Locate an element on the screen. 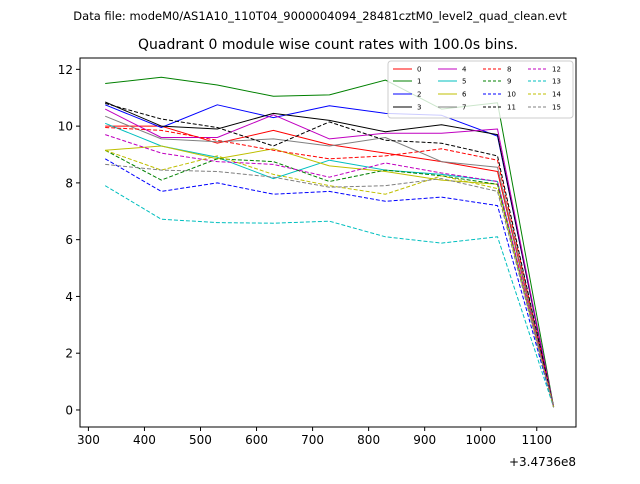 The height and width of the screenshot is (484, 640). legend-label-7: 7 is located at coordinates (464, 108).